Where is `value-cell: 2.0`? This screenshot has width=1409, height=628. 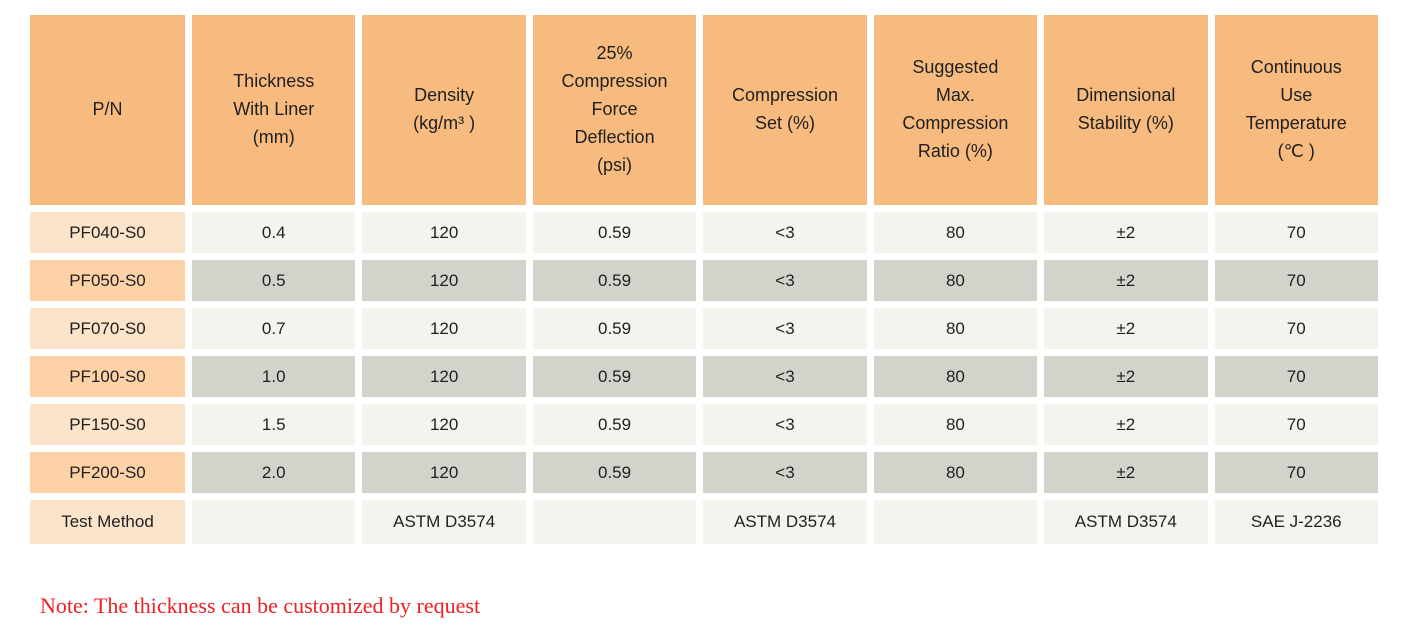 value-cell: 2.0 is located at coordinates (274, 472).